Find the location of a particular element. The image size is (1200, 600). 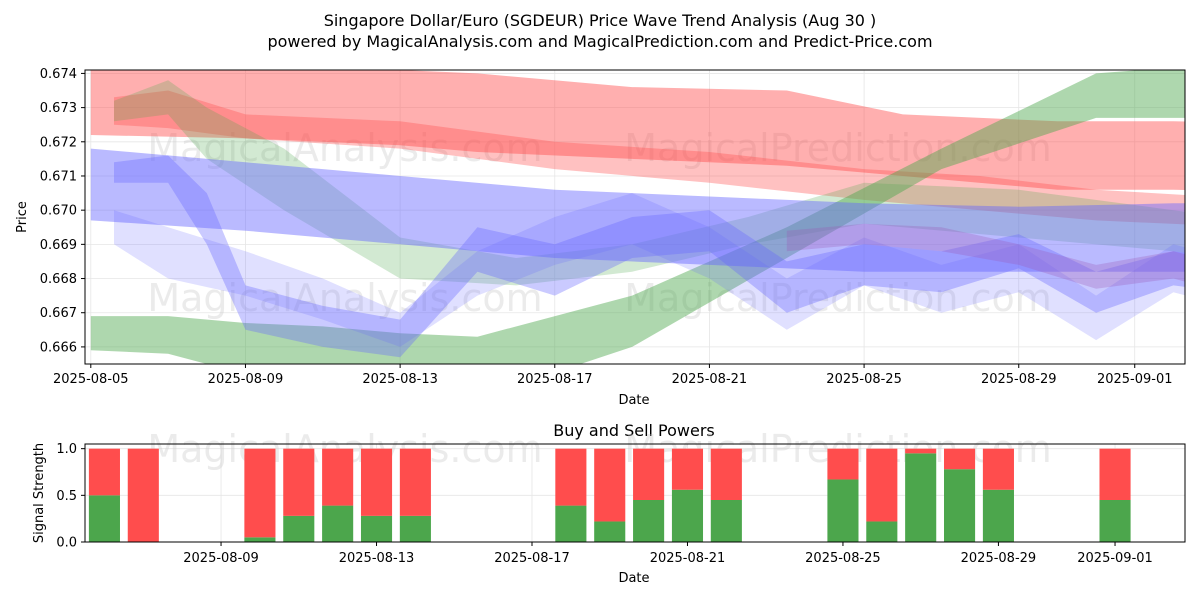

signal-y-ticks: 0.0 0.5 1.0 is located at coordinates (70, 496).